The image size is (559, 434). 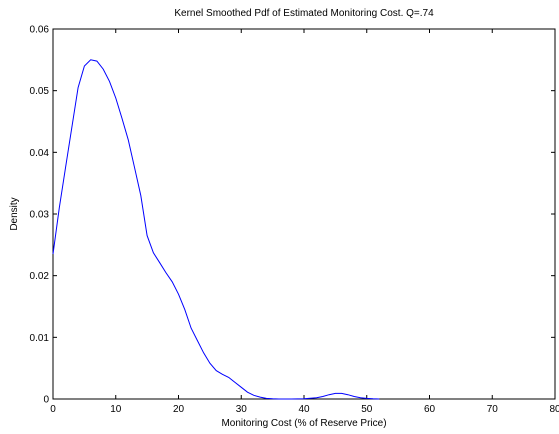 What do you see at coordinates (53, 409) in the screenshot?
I see `x-tick-label: 0` at bounding box center [53, 409].